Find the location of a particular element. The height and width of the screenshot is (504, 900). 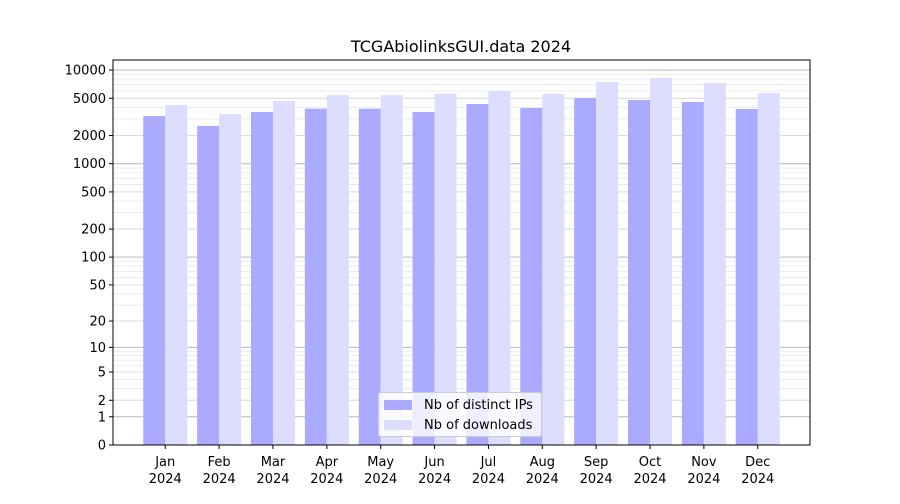

x-tick-label: Nov is located at coordinates (704, 462).